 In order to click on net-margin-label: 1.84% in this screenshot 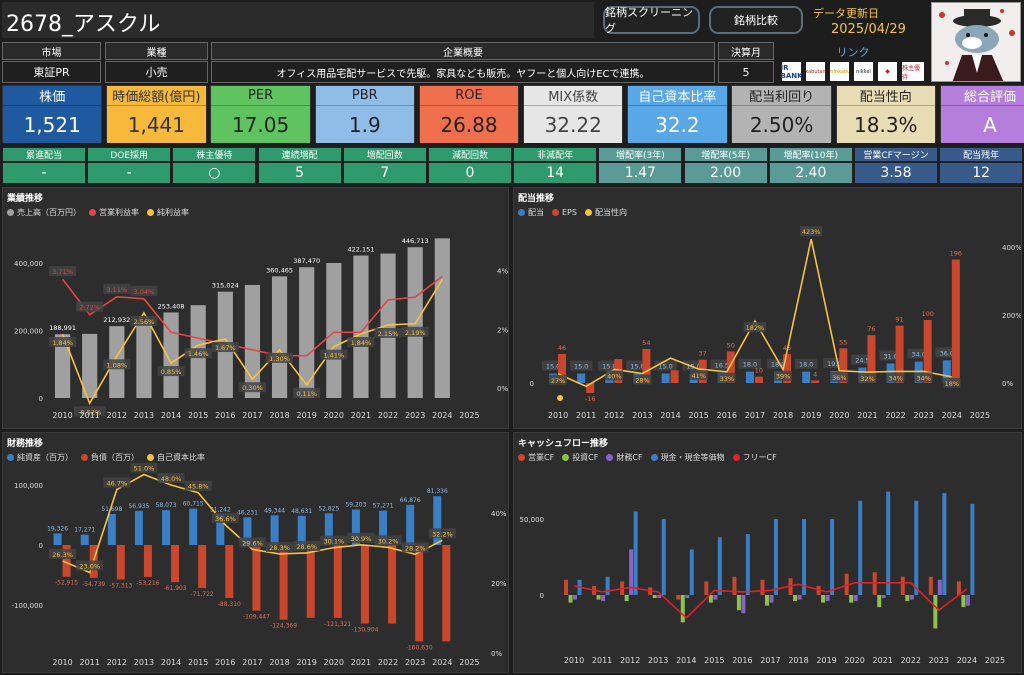, I will do `click(361, 343)`.